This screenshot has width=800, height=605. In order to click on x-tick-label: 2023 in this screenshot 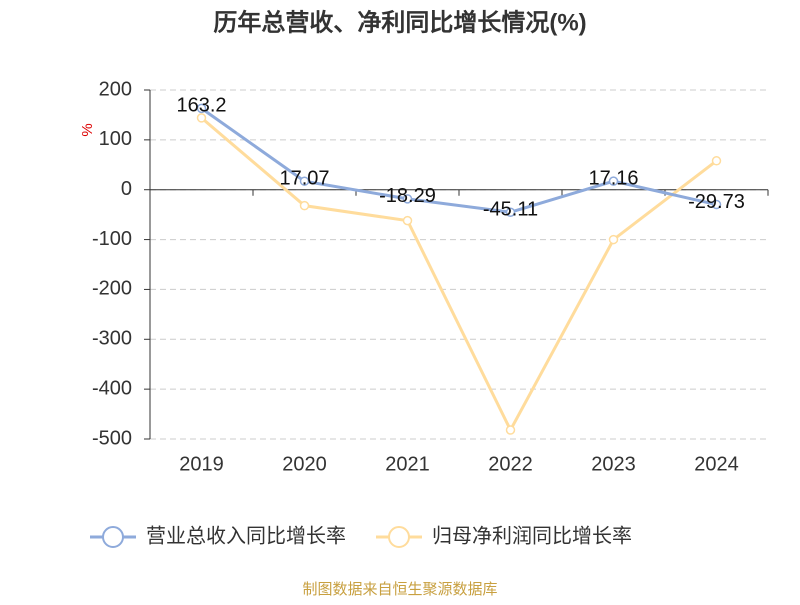, I will do `click(613, 464)`.